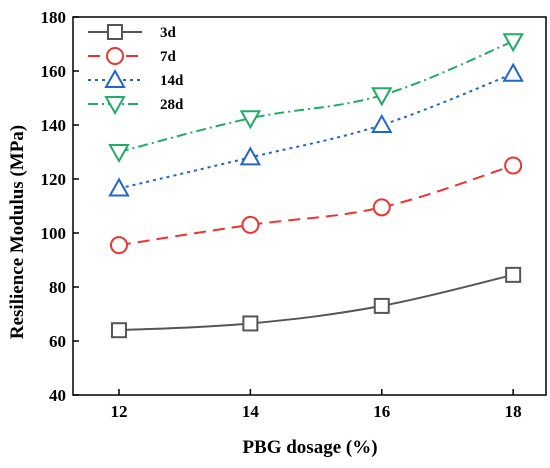 The image size is (550, 468). What do you see at coordinates (54, 71) in the screenshot?
I see `y-tick-label: 160` at bounding box center [54, 71].